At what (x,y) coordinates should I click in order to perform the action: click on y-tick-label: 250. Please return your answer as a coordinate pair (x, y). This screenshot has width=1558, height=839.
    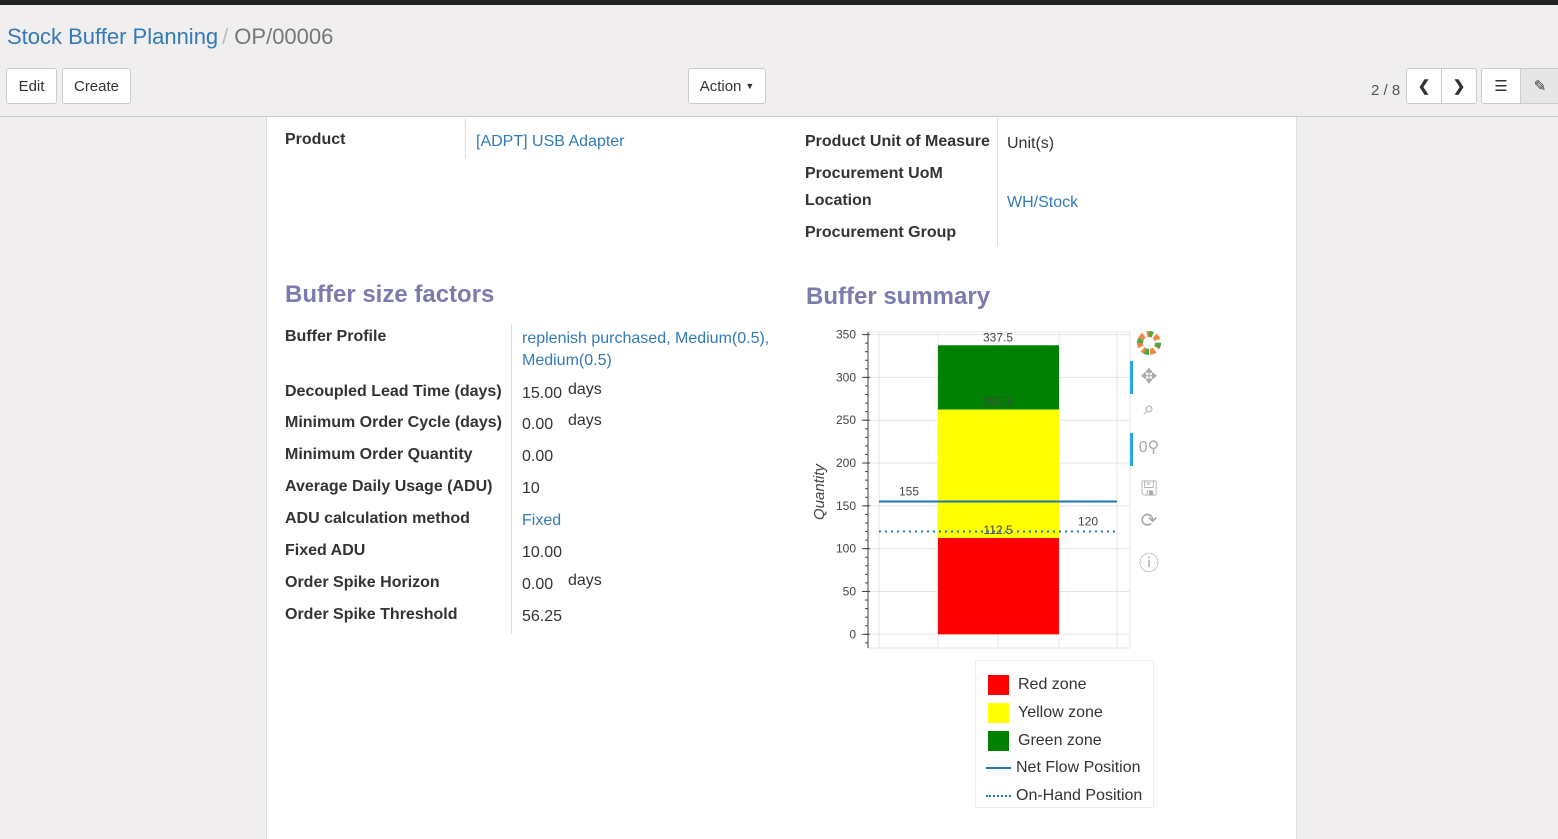
    Looking at the image, I should click on (846, 420).